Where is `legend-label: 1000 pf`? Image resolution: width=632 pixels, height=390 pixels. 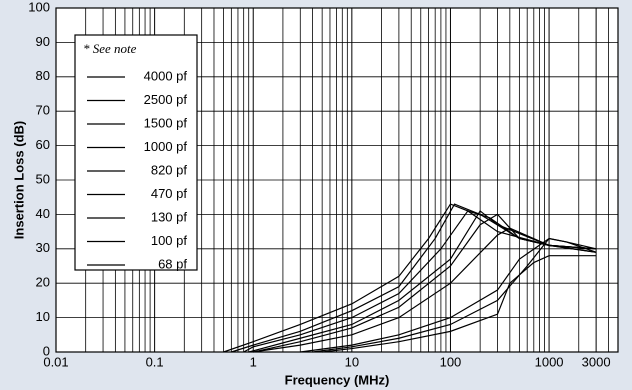
legend-label: 1000 pf is located at coordinates (166, 146).